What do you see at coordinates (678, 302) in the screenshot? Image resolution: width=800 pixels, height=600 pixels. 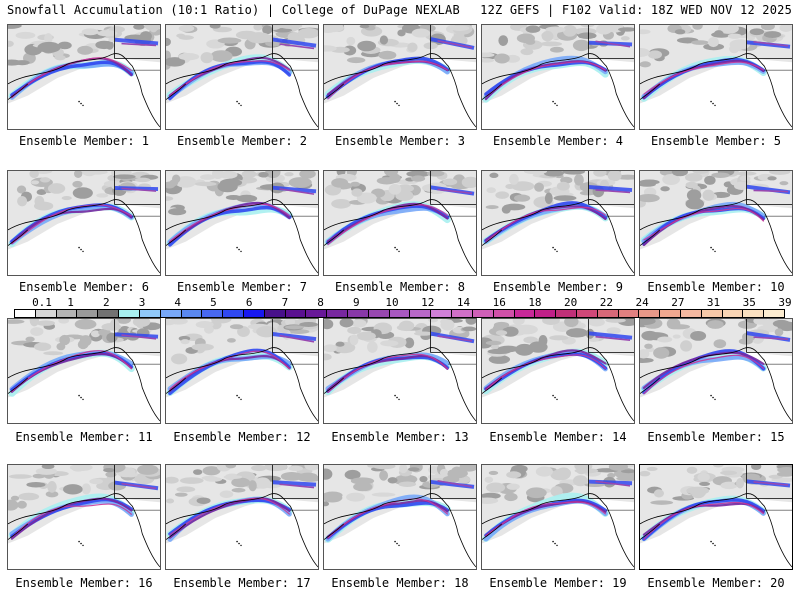 I see `colorbar-tick-label: 27` at bounding box center [678, 302].